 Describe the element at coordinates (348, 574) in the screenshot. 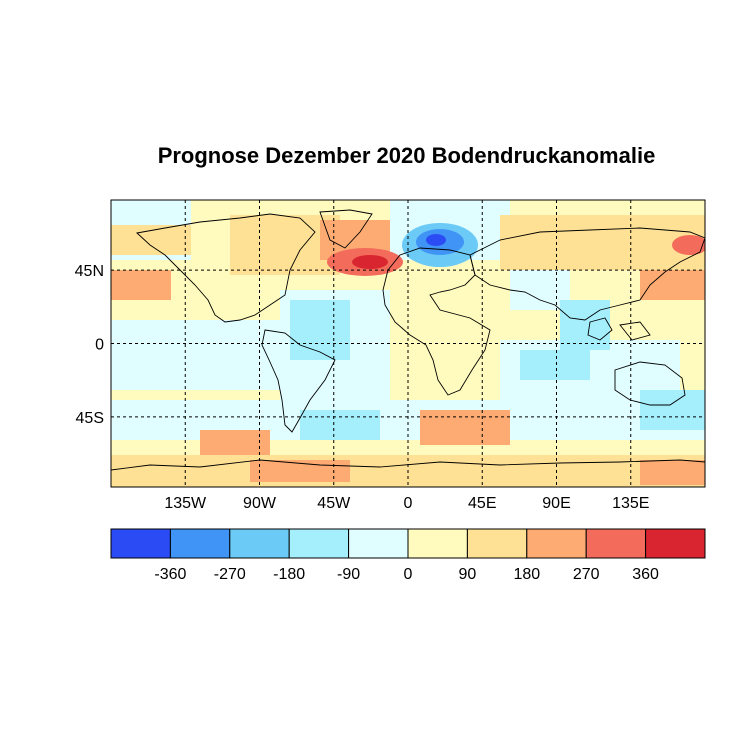

I see `colorbar-tick-label: -90` at that location.